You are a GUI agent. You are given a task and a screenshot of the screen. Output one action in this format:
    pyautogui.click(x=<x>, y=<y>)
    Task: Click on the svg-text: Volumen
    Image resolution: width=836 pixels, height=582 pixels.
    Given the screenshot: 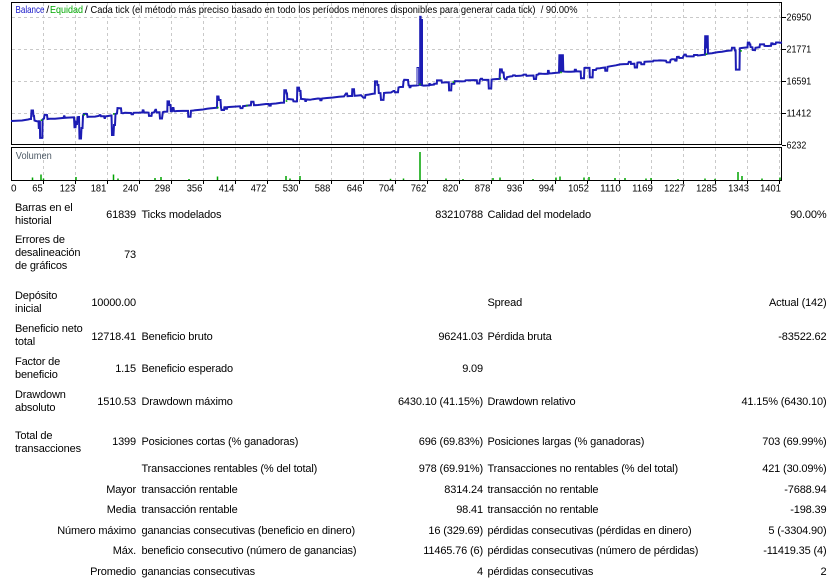 What is the action you would take?
    pyautogui.click(x=34, y=156)
    